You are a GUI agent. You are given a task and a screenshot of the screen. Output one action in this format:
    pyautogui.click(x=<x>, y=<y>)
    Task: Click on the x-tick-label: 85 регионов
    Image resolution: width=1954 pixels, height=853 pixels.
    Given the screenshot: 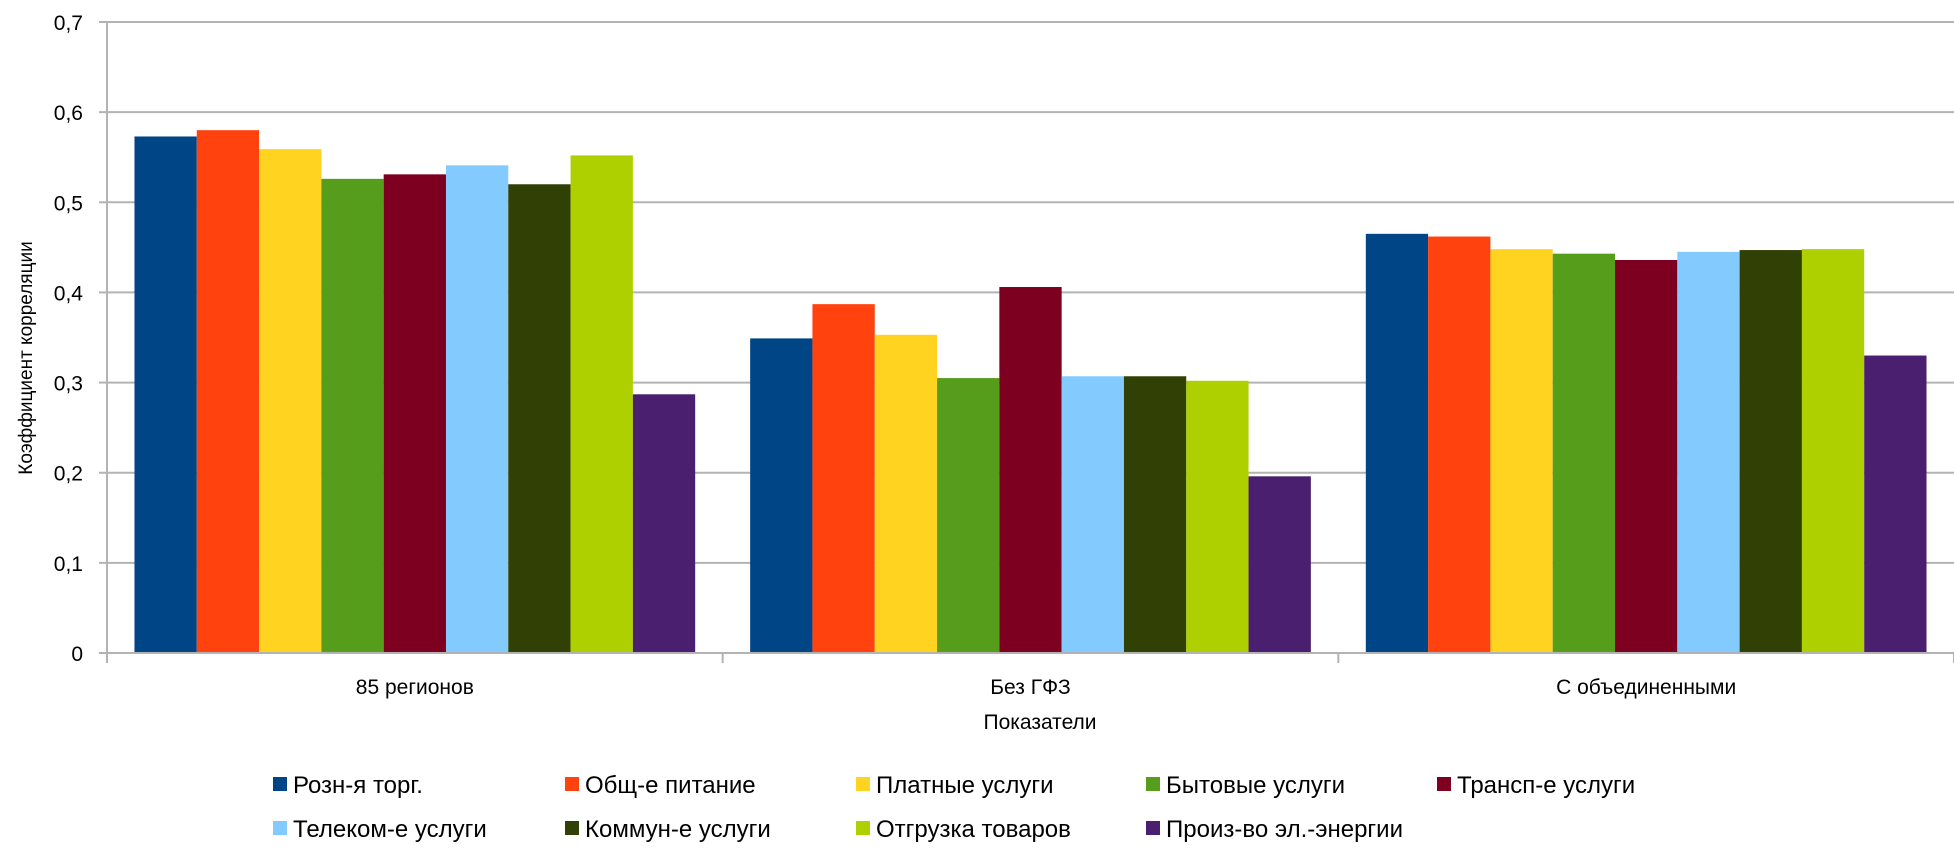 What is the action you would take?
    pyautogui.click(x=415, y=687)
    